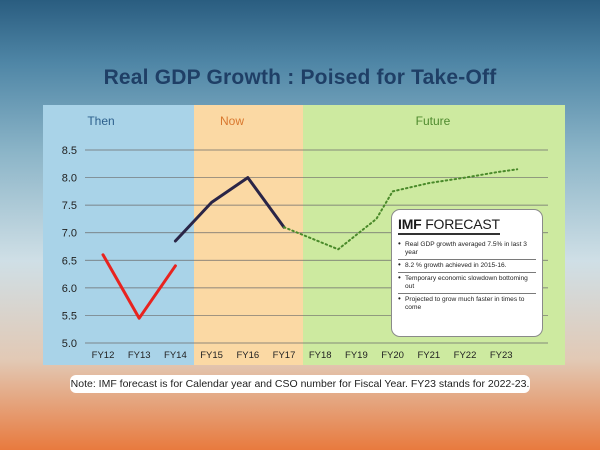 This screenshot has height=450, width=600. I want to click on imf-bullet-text: 8.2 % growth achieved in 2015-16., so click(456, 265).